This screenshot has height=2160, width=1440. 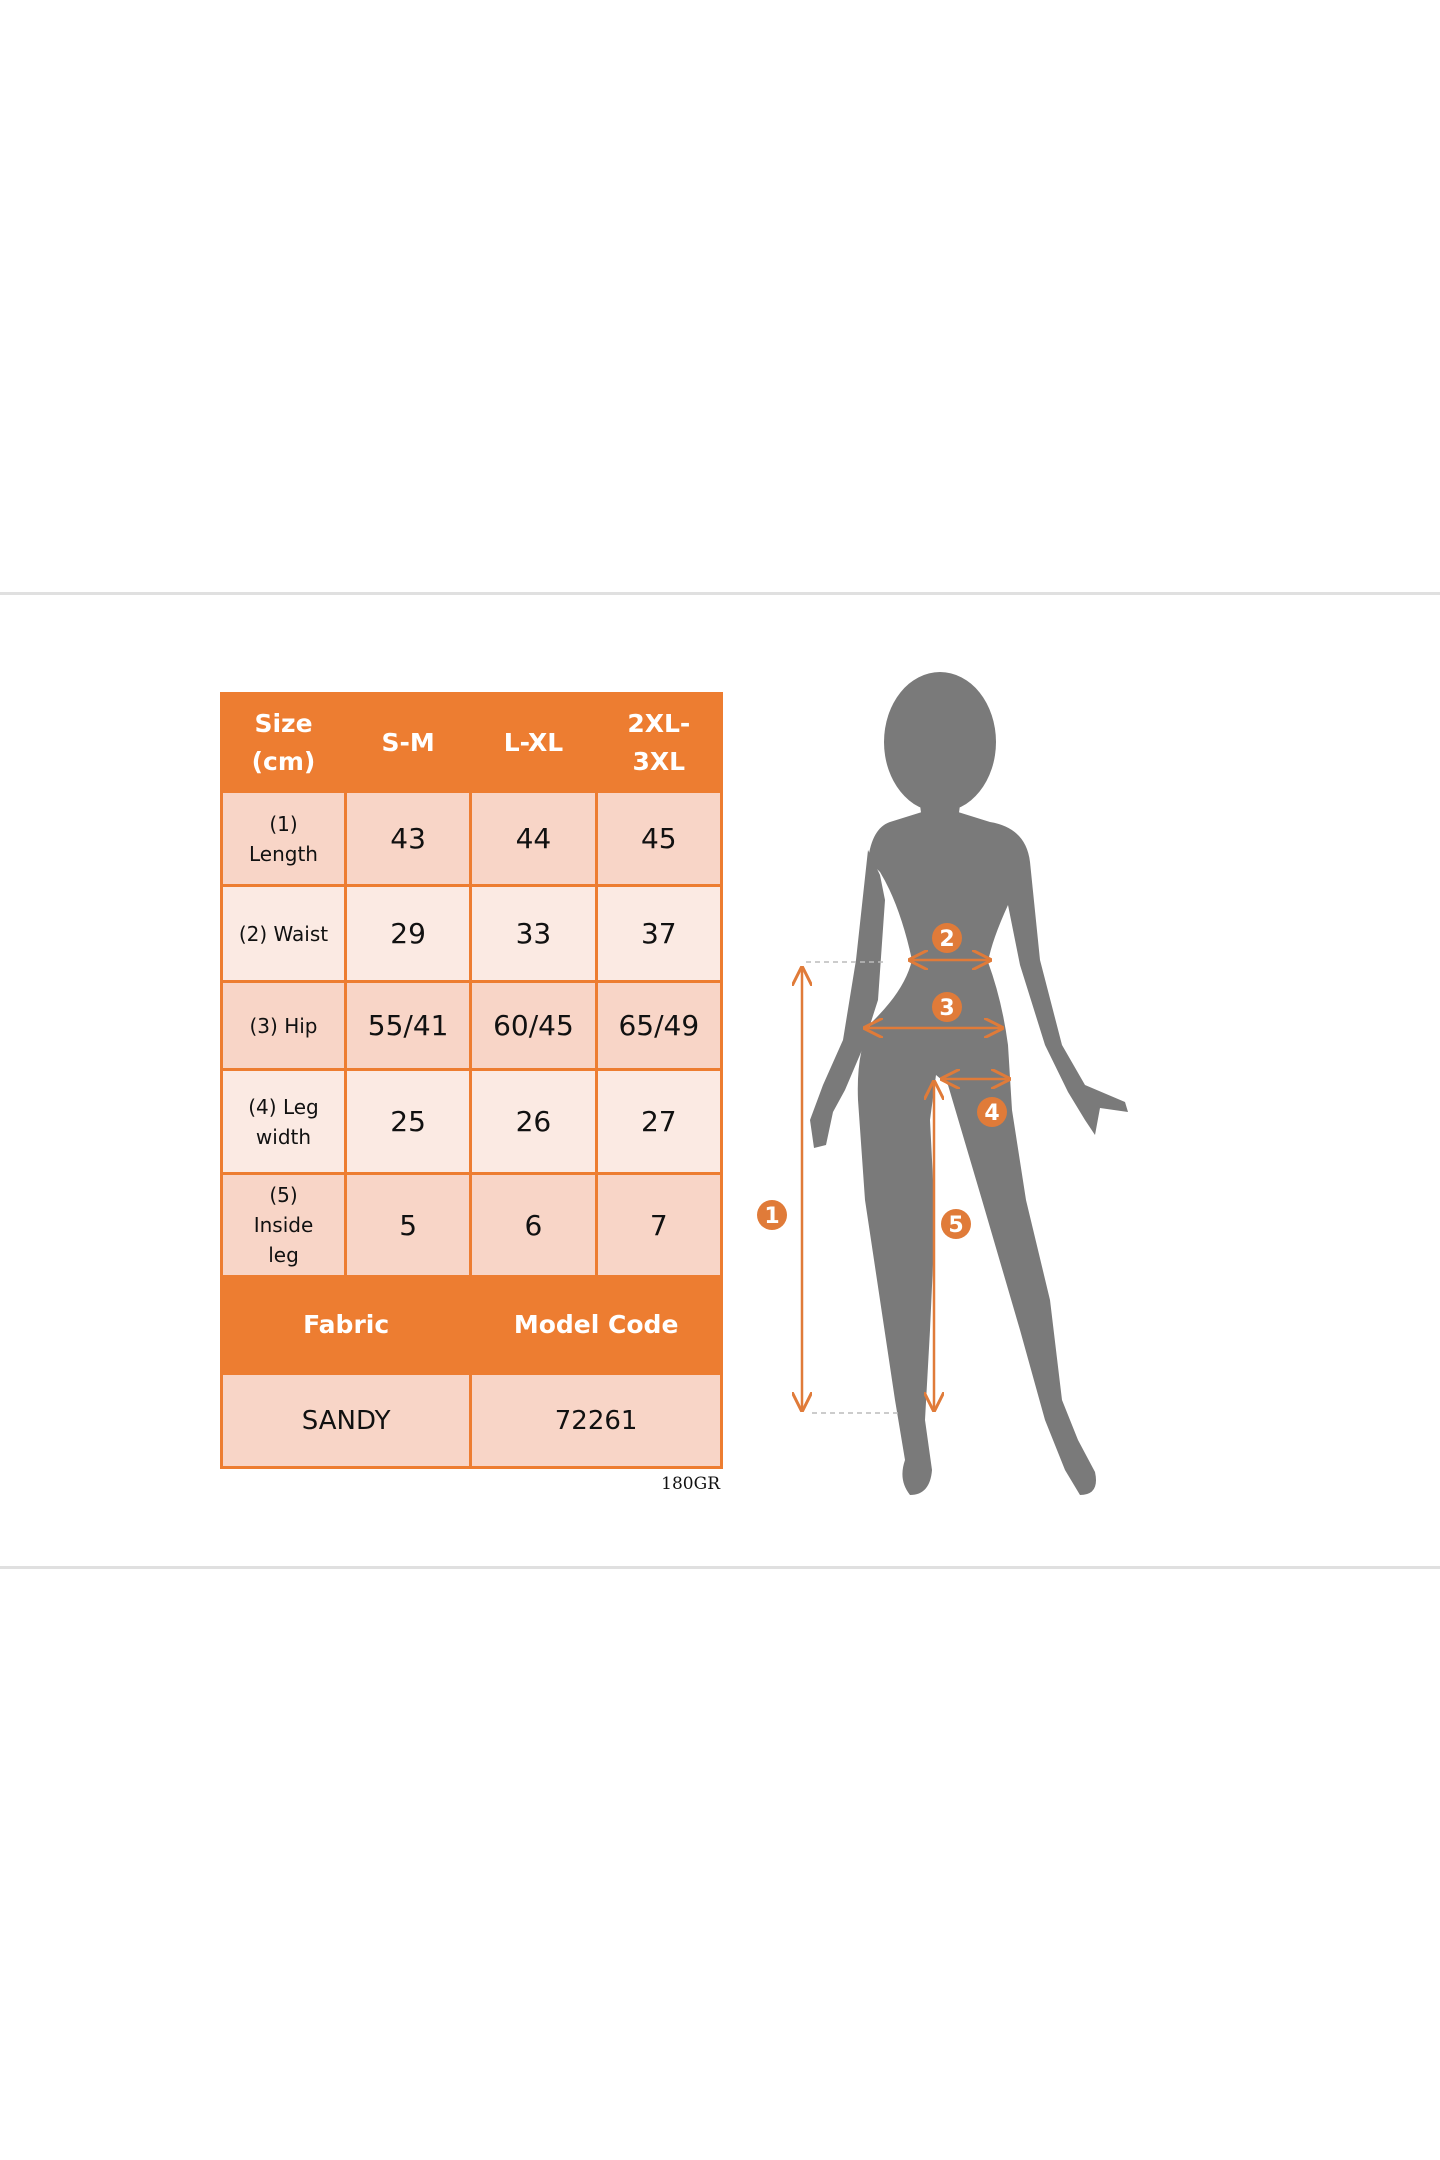 I want to click on svg-text: 2, so click(x=946, y=939).